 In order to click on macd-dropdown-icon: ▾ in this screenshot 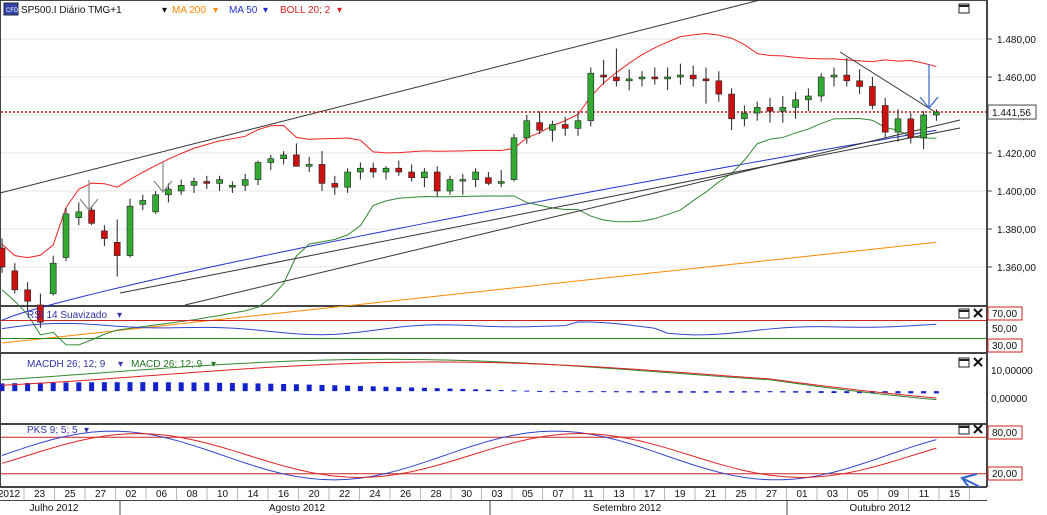, I will do `click(213, 364)`.